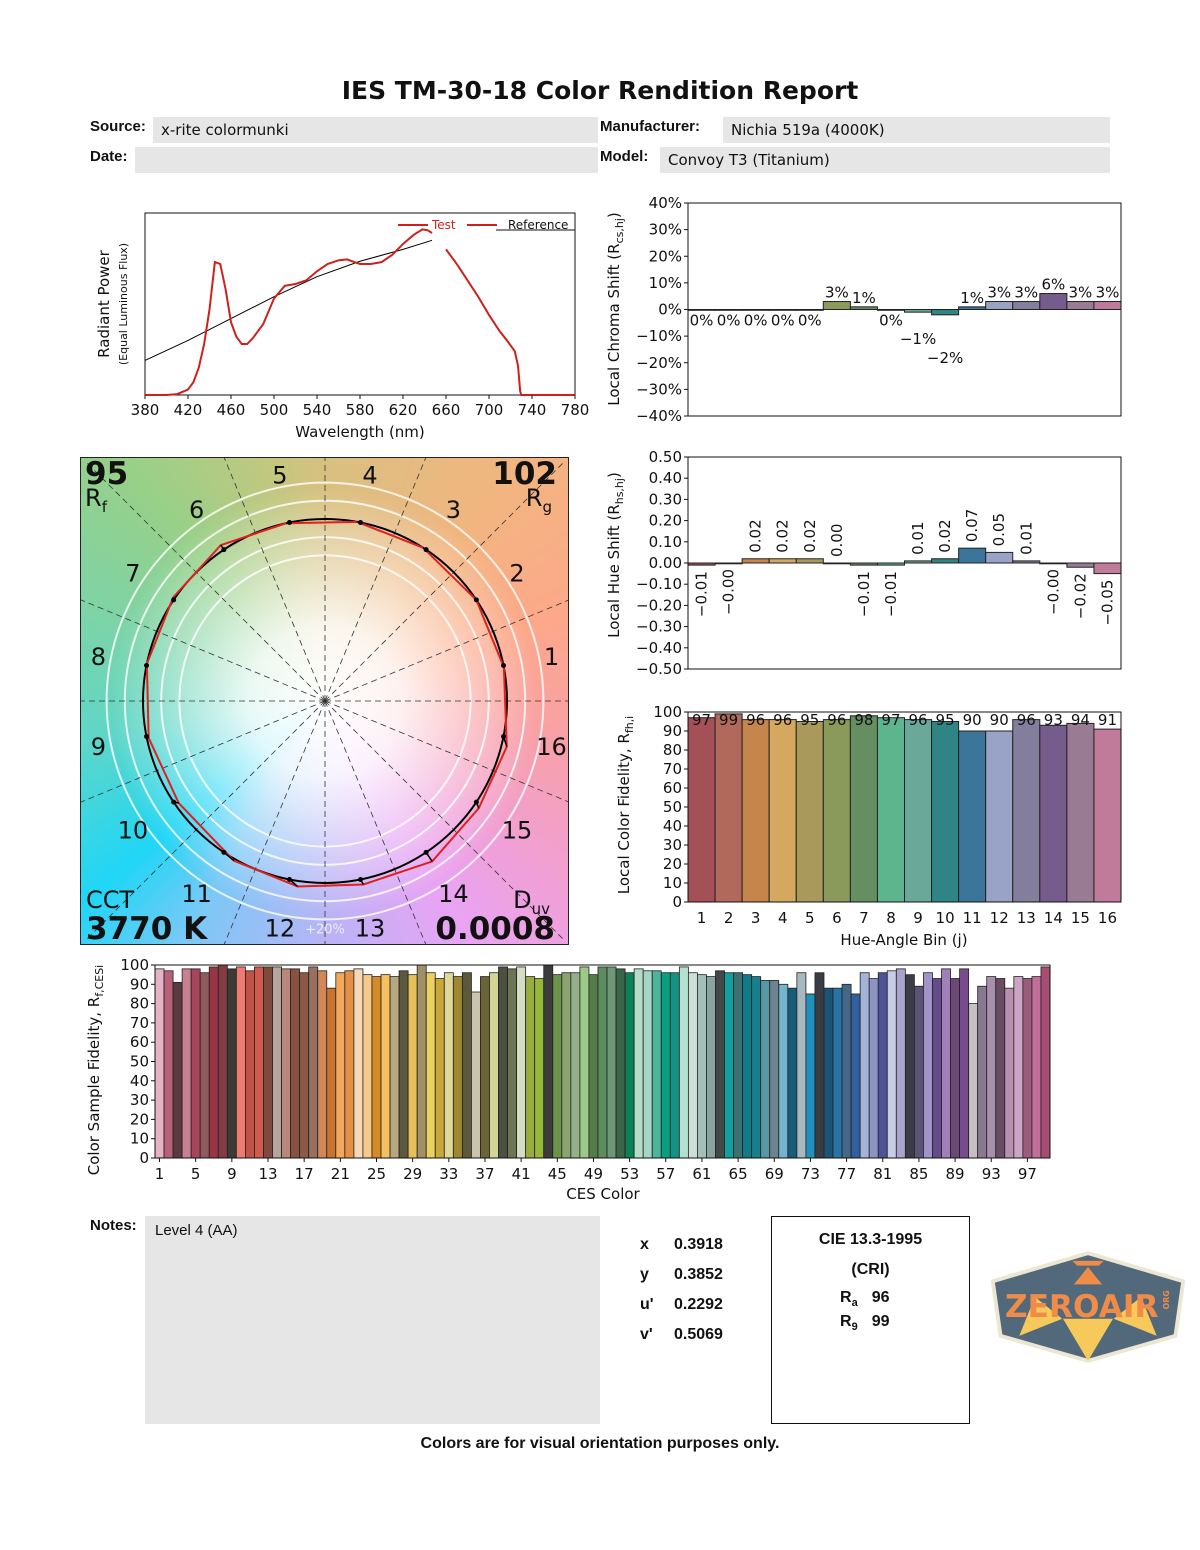 The image size is (1200, 1550). Describe the element at coordinates (484, 1174) in the screenshot. I see `x-tick-label: 37` at that location.